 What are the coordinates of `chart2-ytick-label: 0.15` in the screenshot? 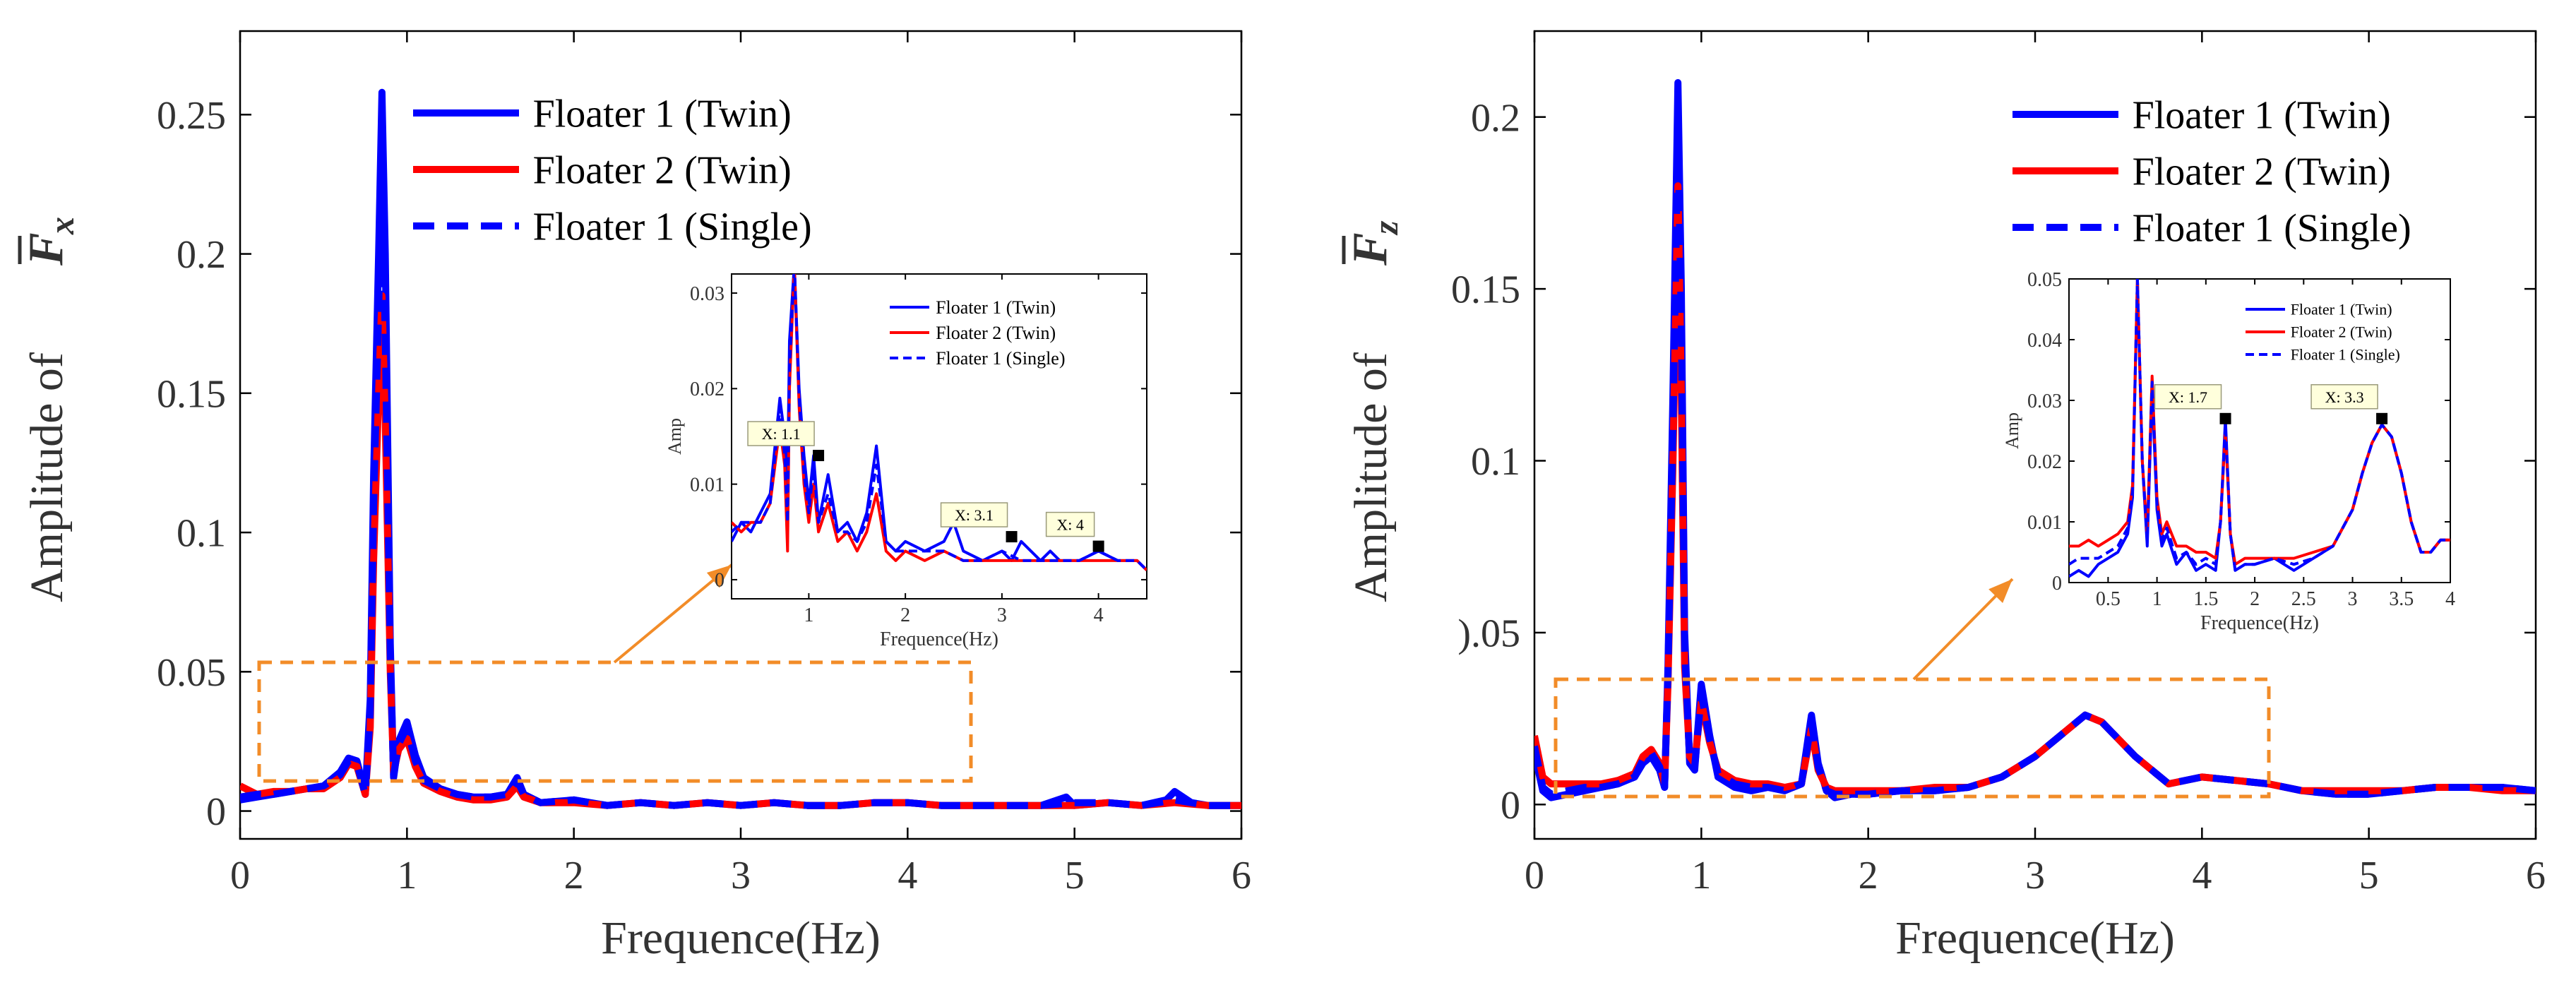 It's located at (1485, 290).